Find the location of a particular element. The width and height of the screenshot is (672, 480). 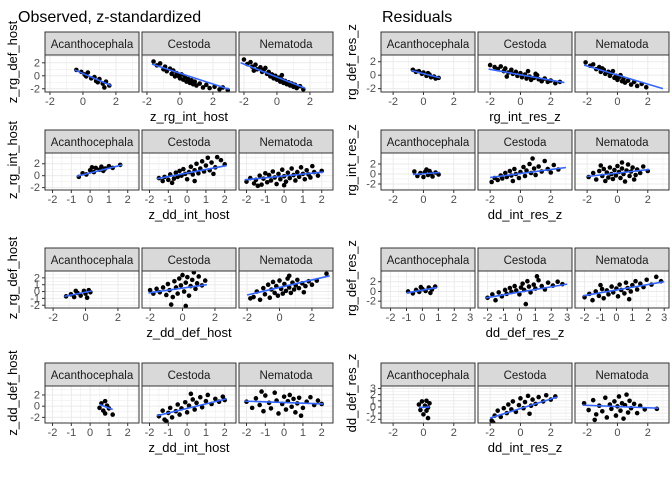

x-tick-label: 3 is located at coordinates (470, 318).